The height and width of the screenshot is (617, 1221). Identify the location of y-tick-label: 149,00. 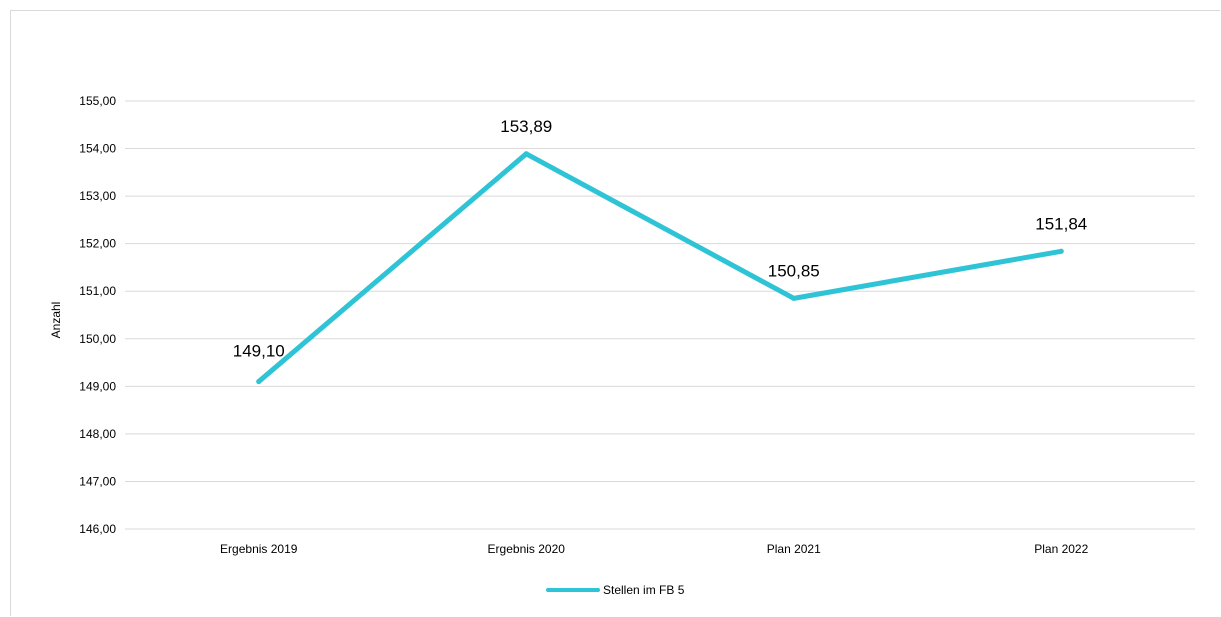
(97, 386).